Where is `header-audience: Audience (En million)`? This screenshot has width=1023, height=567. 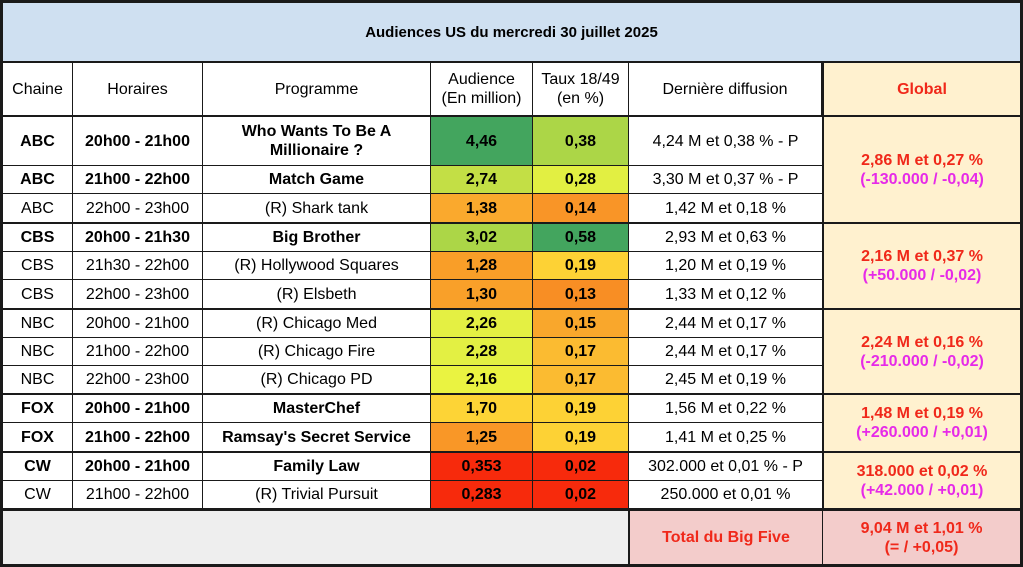 header-audience: Audience (En million) is located at coordinates (481, 89).